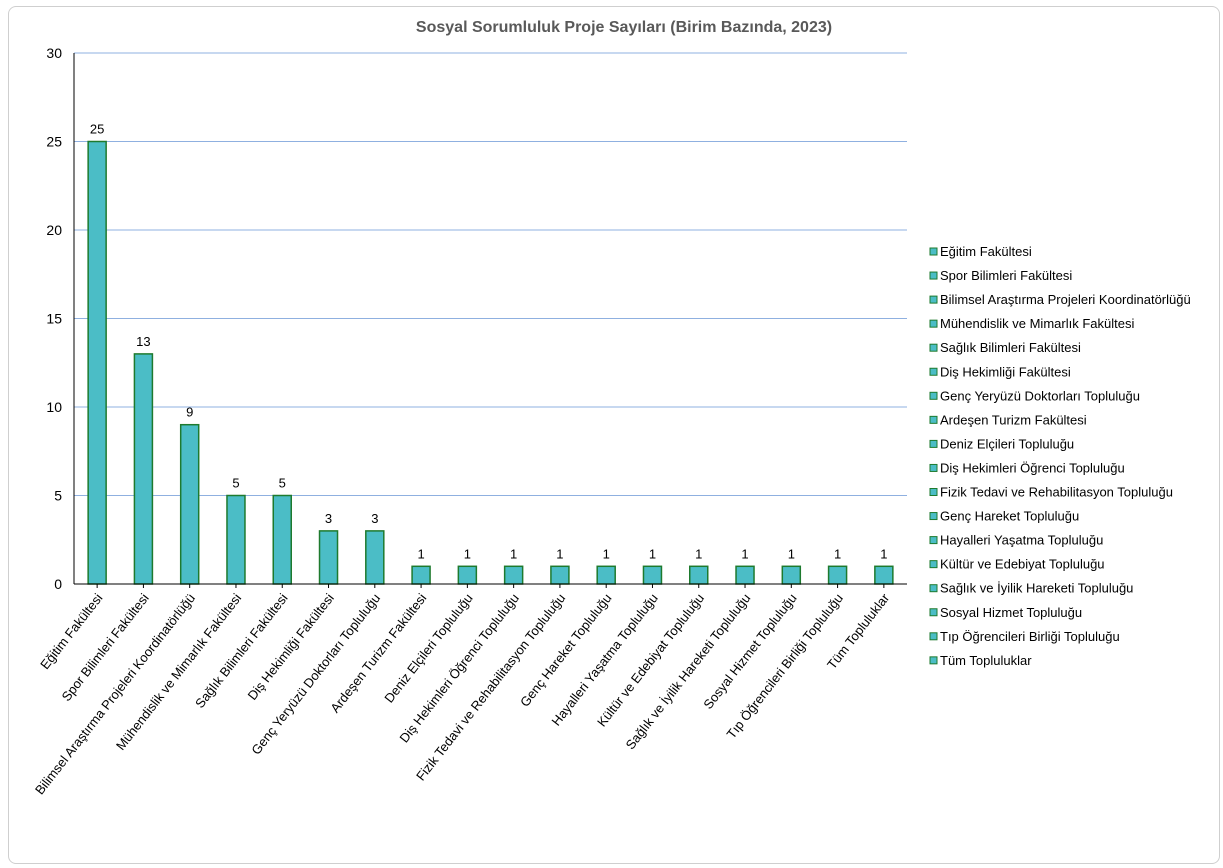 The width and height of the screenshot is (1223, 868). I want to click on legend-entry: Spor Bilimleri Fakültesi, so click(1006, 275).